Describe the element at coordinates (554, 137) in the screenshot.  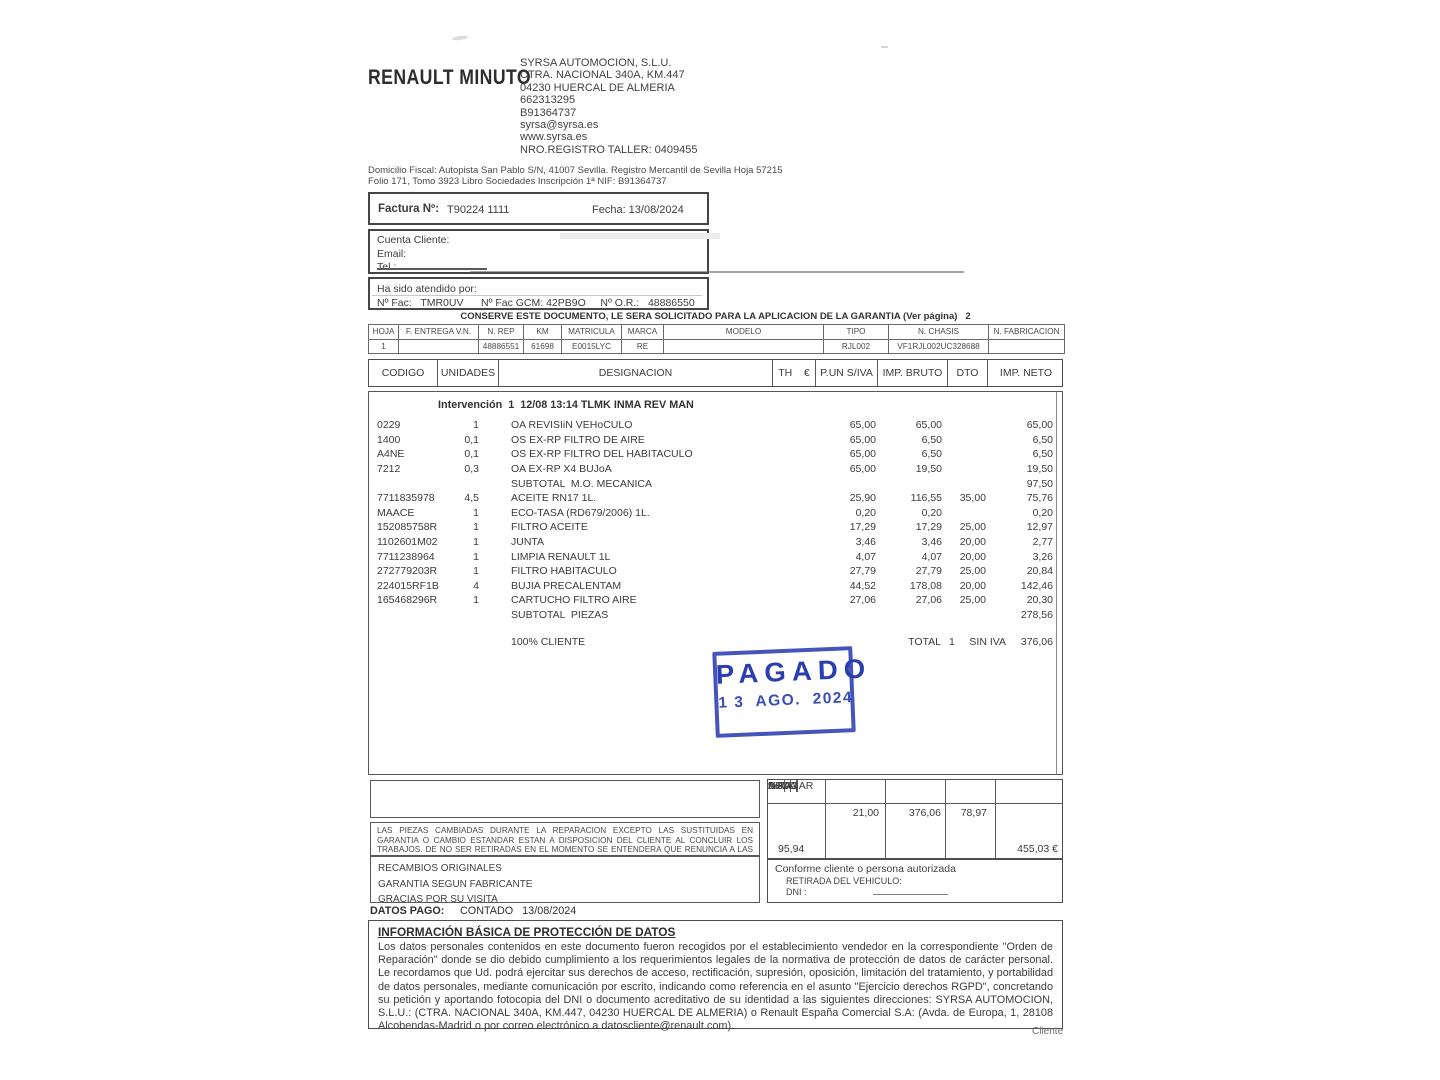
I see `company-info-line: www.syrsa.es` at that location.